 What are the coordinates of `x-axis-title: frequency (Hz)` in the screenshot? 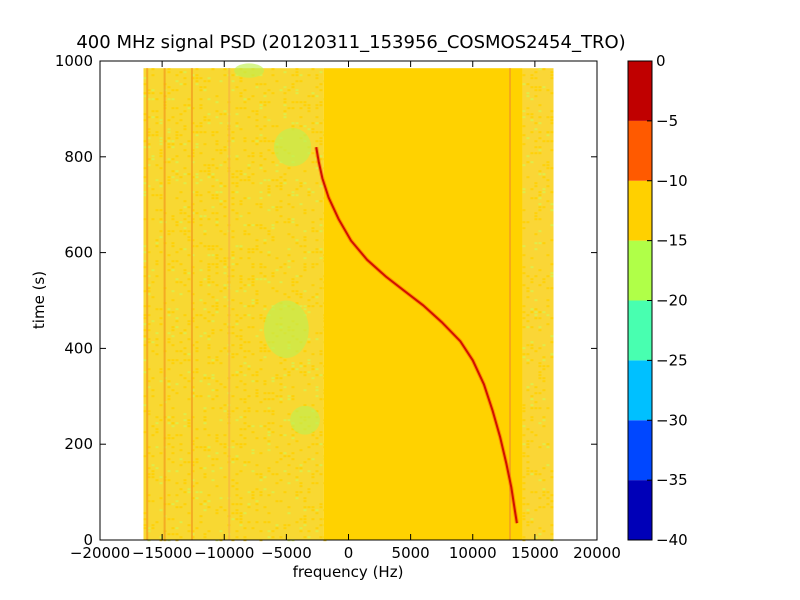 It's located at (348, 572).